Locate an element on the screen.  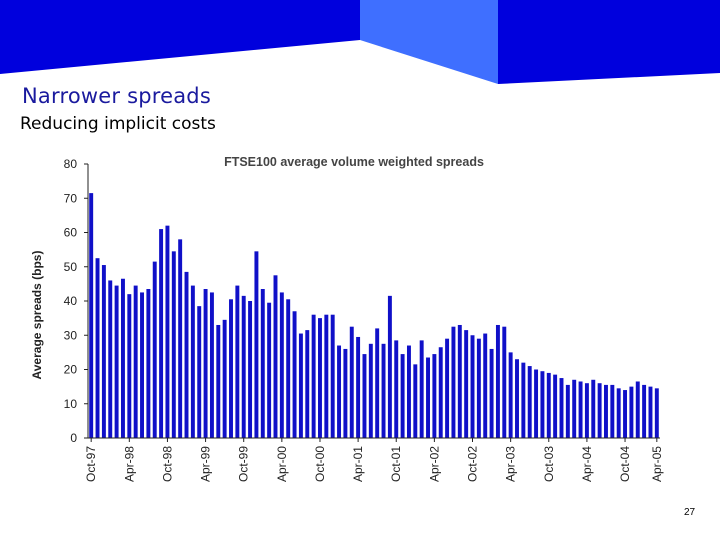
slide-subtitle: Reducing implicit costs is located at coordinates (118, 124).